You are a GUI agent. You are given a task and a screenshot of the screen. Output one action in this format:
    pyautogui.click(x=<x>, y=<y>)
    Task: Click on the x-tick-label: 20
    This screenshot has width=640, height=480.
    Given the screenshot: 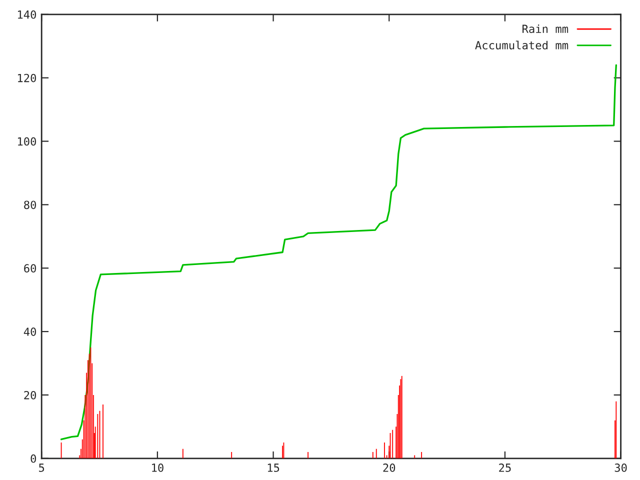 What is the action you would take?
    pyautogui.click(x=389, y=468)
    